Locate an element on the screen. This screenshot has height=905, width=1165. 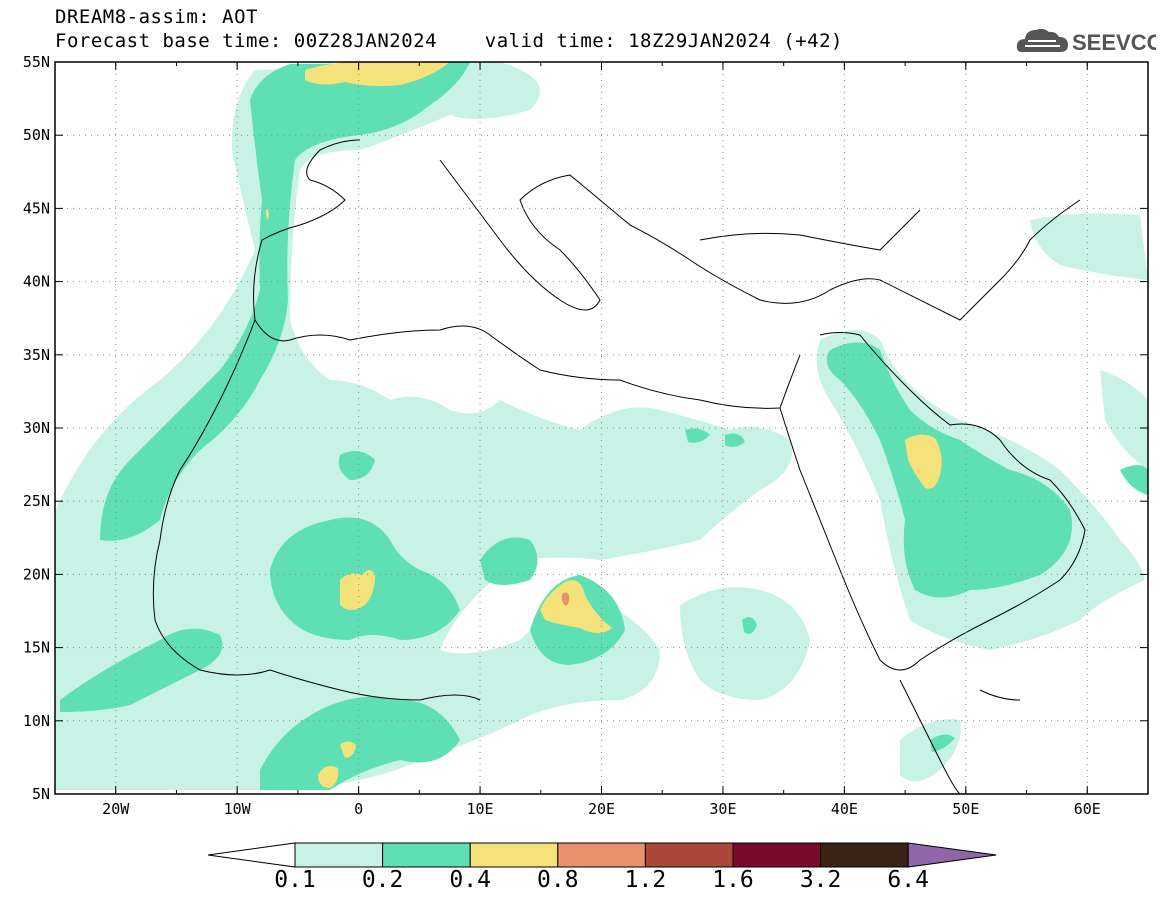
lat-label: 45N is located at coordinates (36, 208).